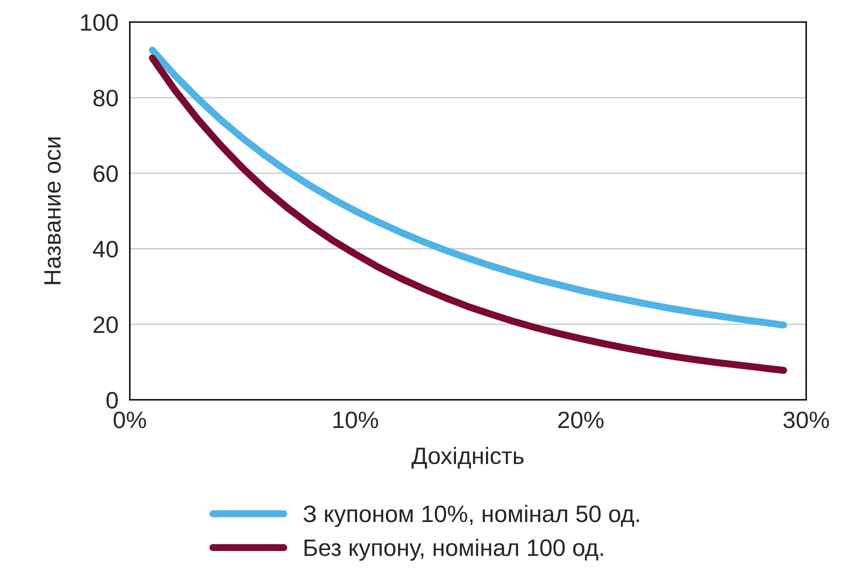 This screenshot has width=854, height=582. What do you see at coordinates (105, 249) in the screenshot?
I see `y-tick-label: 40` at bounding box center [105, 249].